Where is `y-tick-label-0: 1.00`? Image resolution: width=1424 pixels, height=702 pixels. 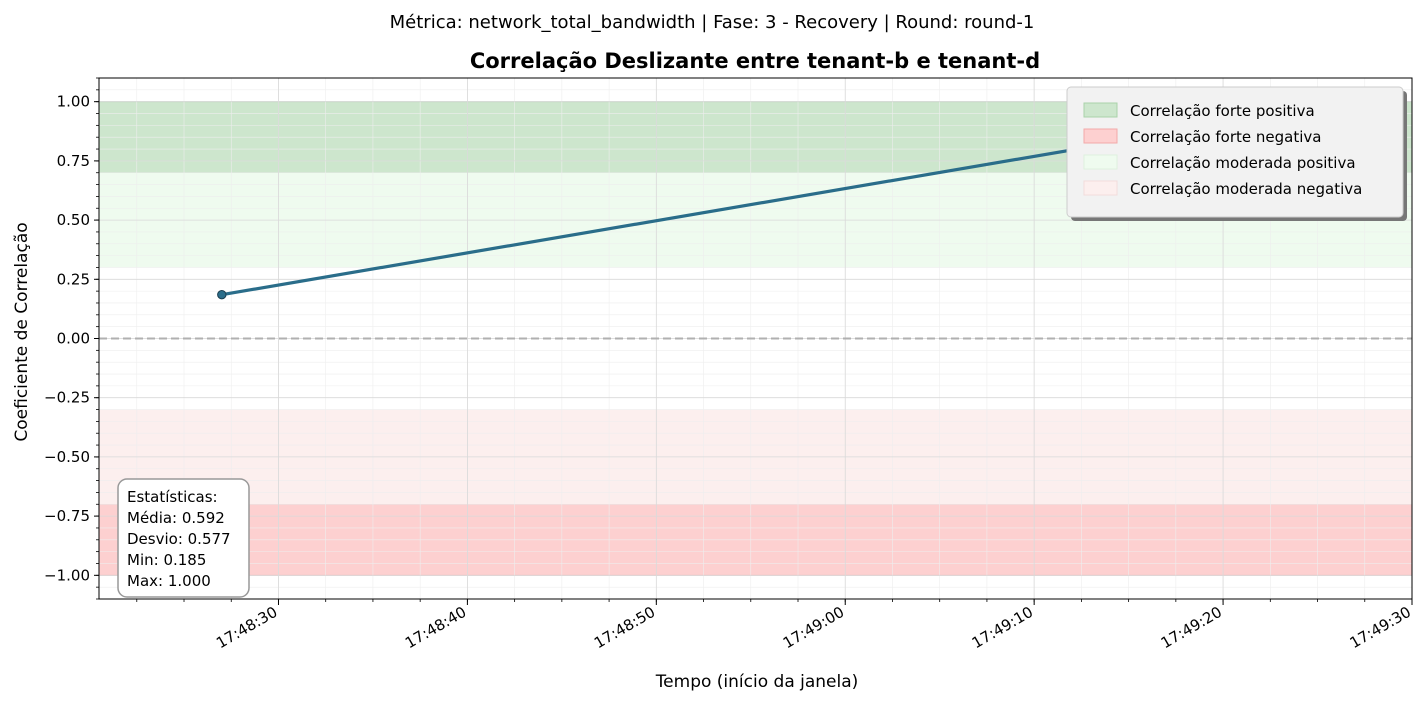 y-tick-label-0: 1.00 is located at coordinates (73, 102).